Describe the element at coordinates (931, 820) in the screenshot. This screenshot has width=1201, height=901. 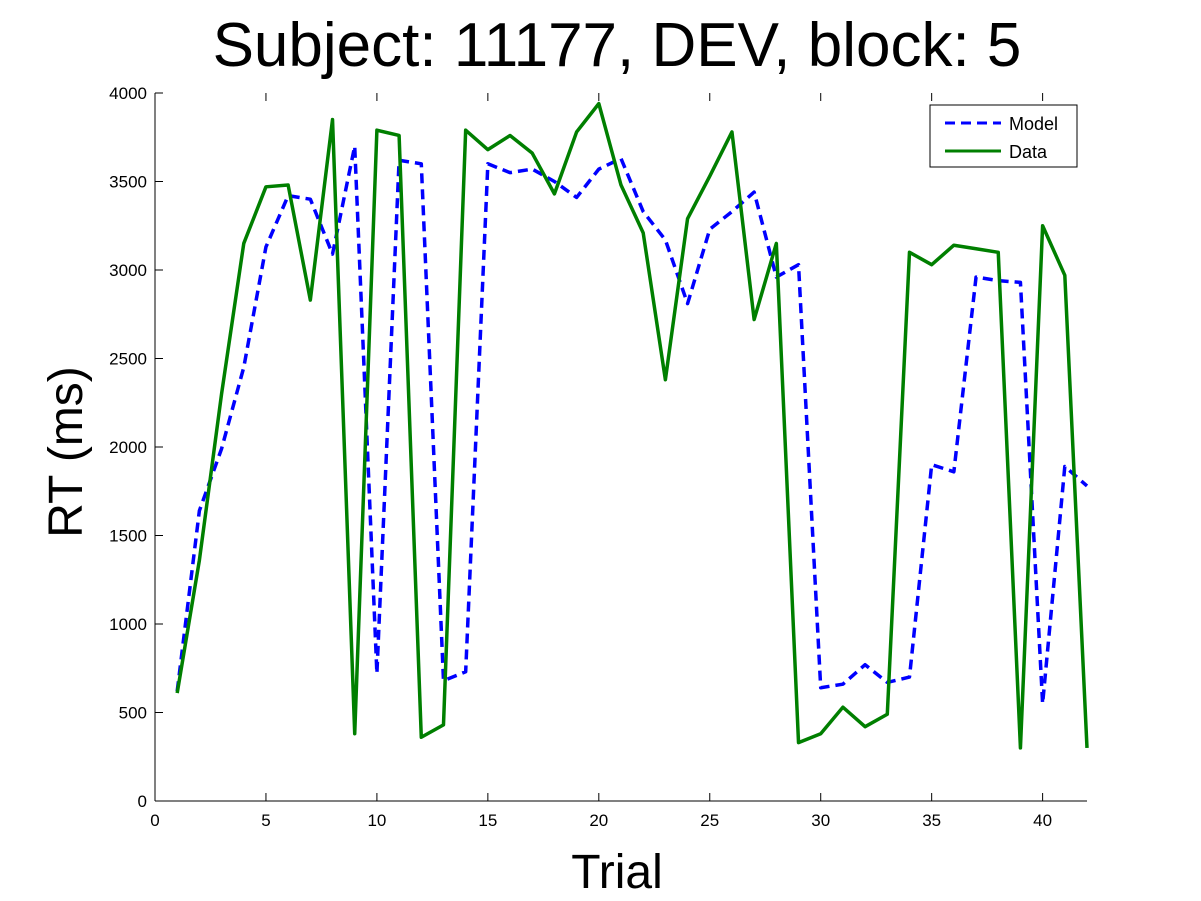
I see `x-tick-label: 35` at that location.